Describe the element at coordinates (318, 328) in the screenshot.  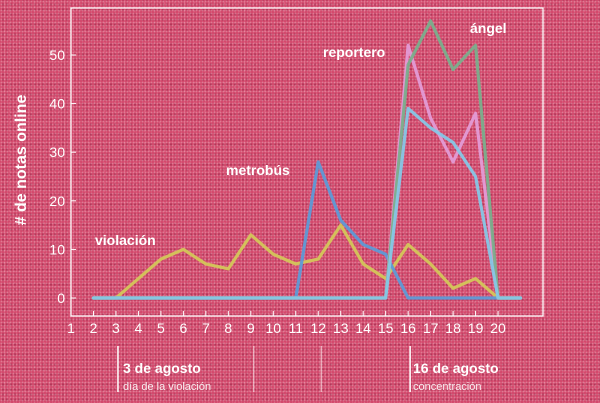
I see `x-tick-label: 12` at that location.